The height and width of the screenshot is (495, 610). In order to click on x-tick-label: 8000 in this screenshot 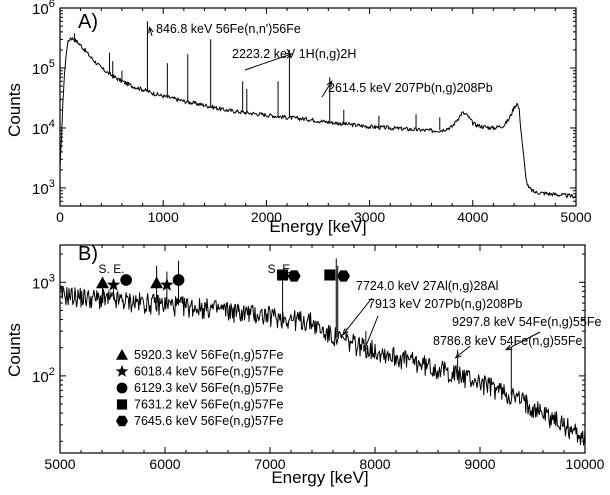, I will do `click(374, 464)`.